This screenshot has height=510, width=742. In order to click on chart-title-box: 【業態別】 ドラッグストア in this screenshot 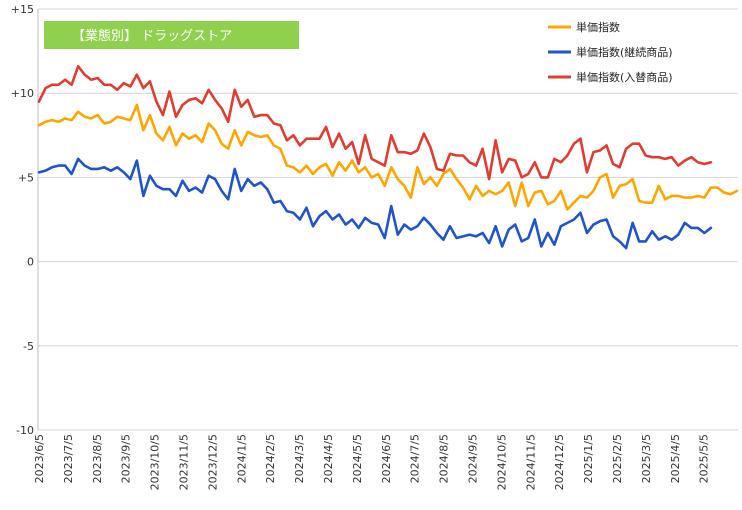, I will do `click(171, 35)`.